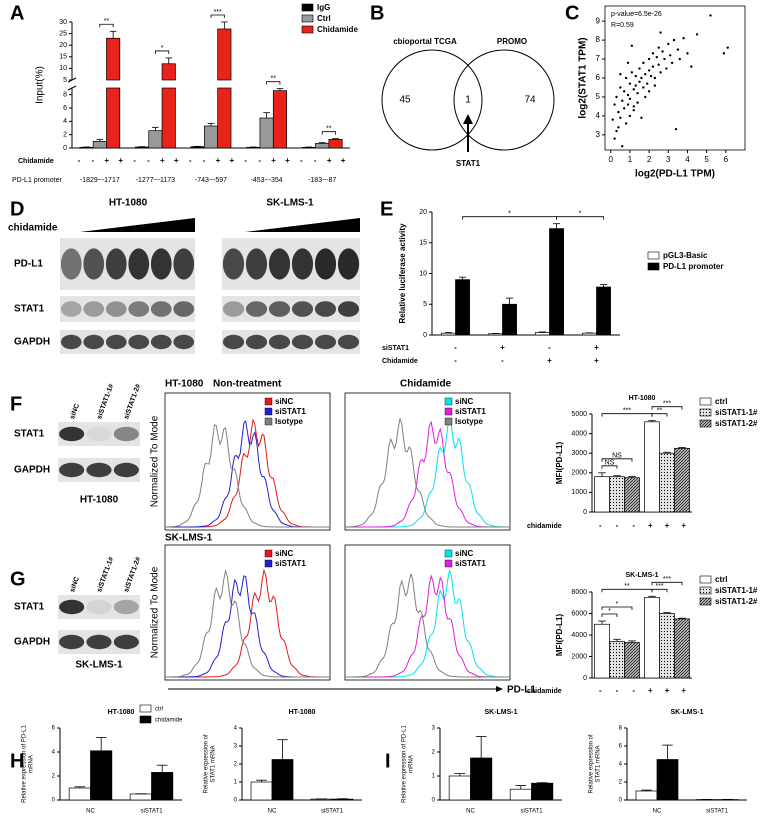 This screenshot has width=770, height=820. Describe the element at coordinates (289, 421) in the screenshot. I see `legend-label: Isotype` at that location.